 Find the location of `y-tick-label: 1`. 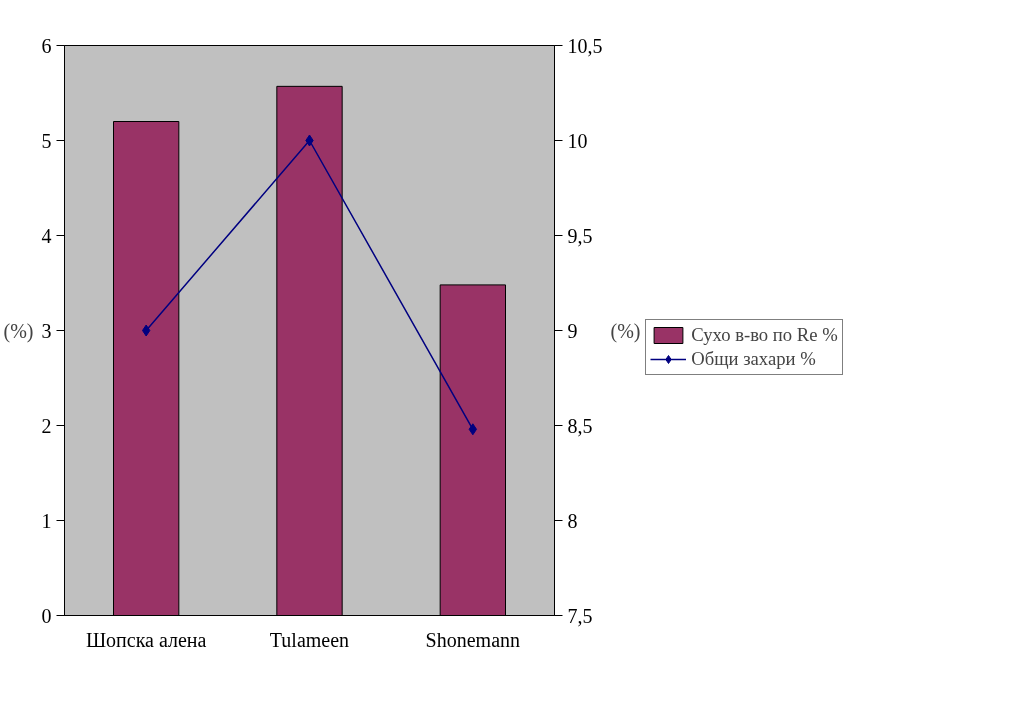

y-tick-label: 1 is located at coordinates (46, 520).